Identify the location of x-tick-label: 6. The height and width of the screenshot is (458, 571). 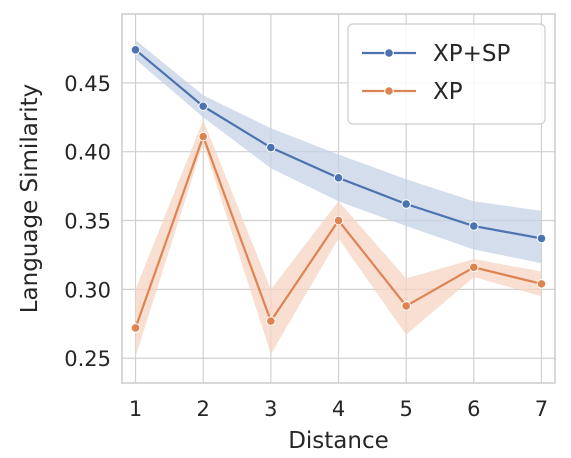
(473, 409).